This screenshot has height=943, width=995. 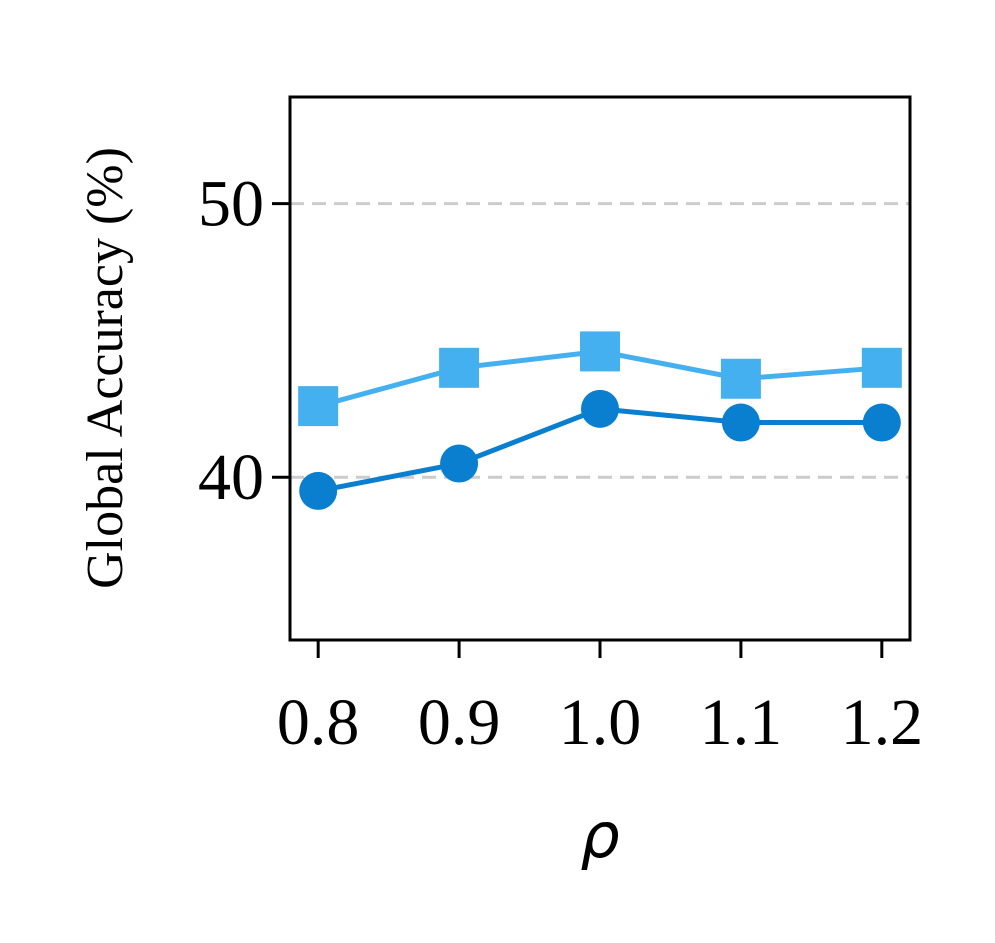 I want to click on x-tick-label: 1.1, so click(x=741, y=722).